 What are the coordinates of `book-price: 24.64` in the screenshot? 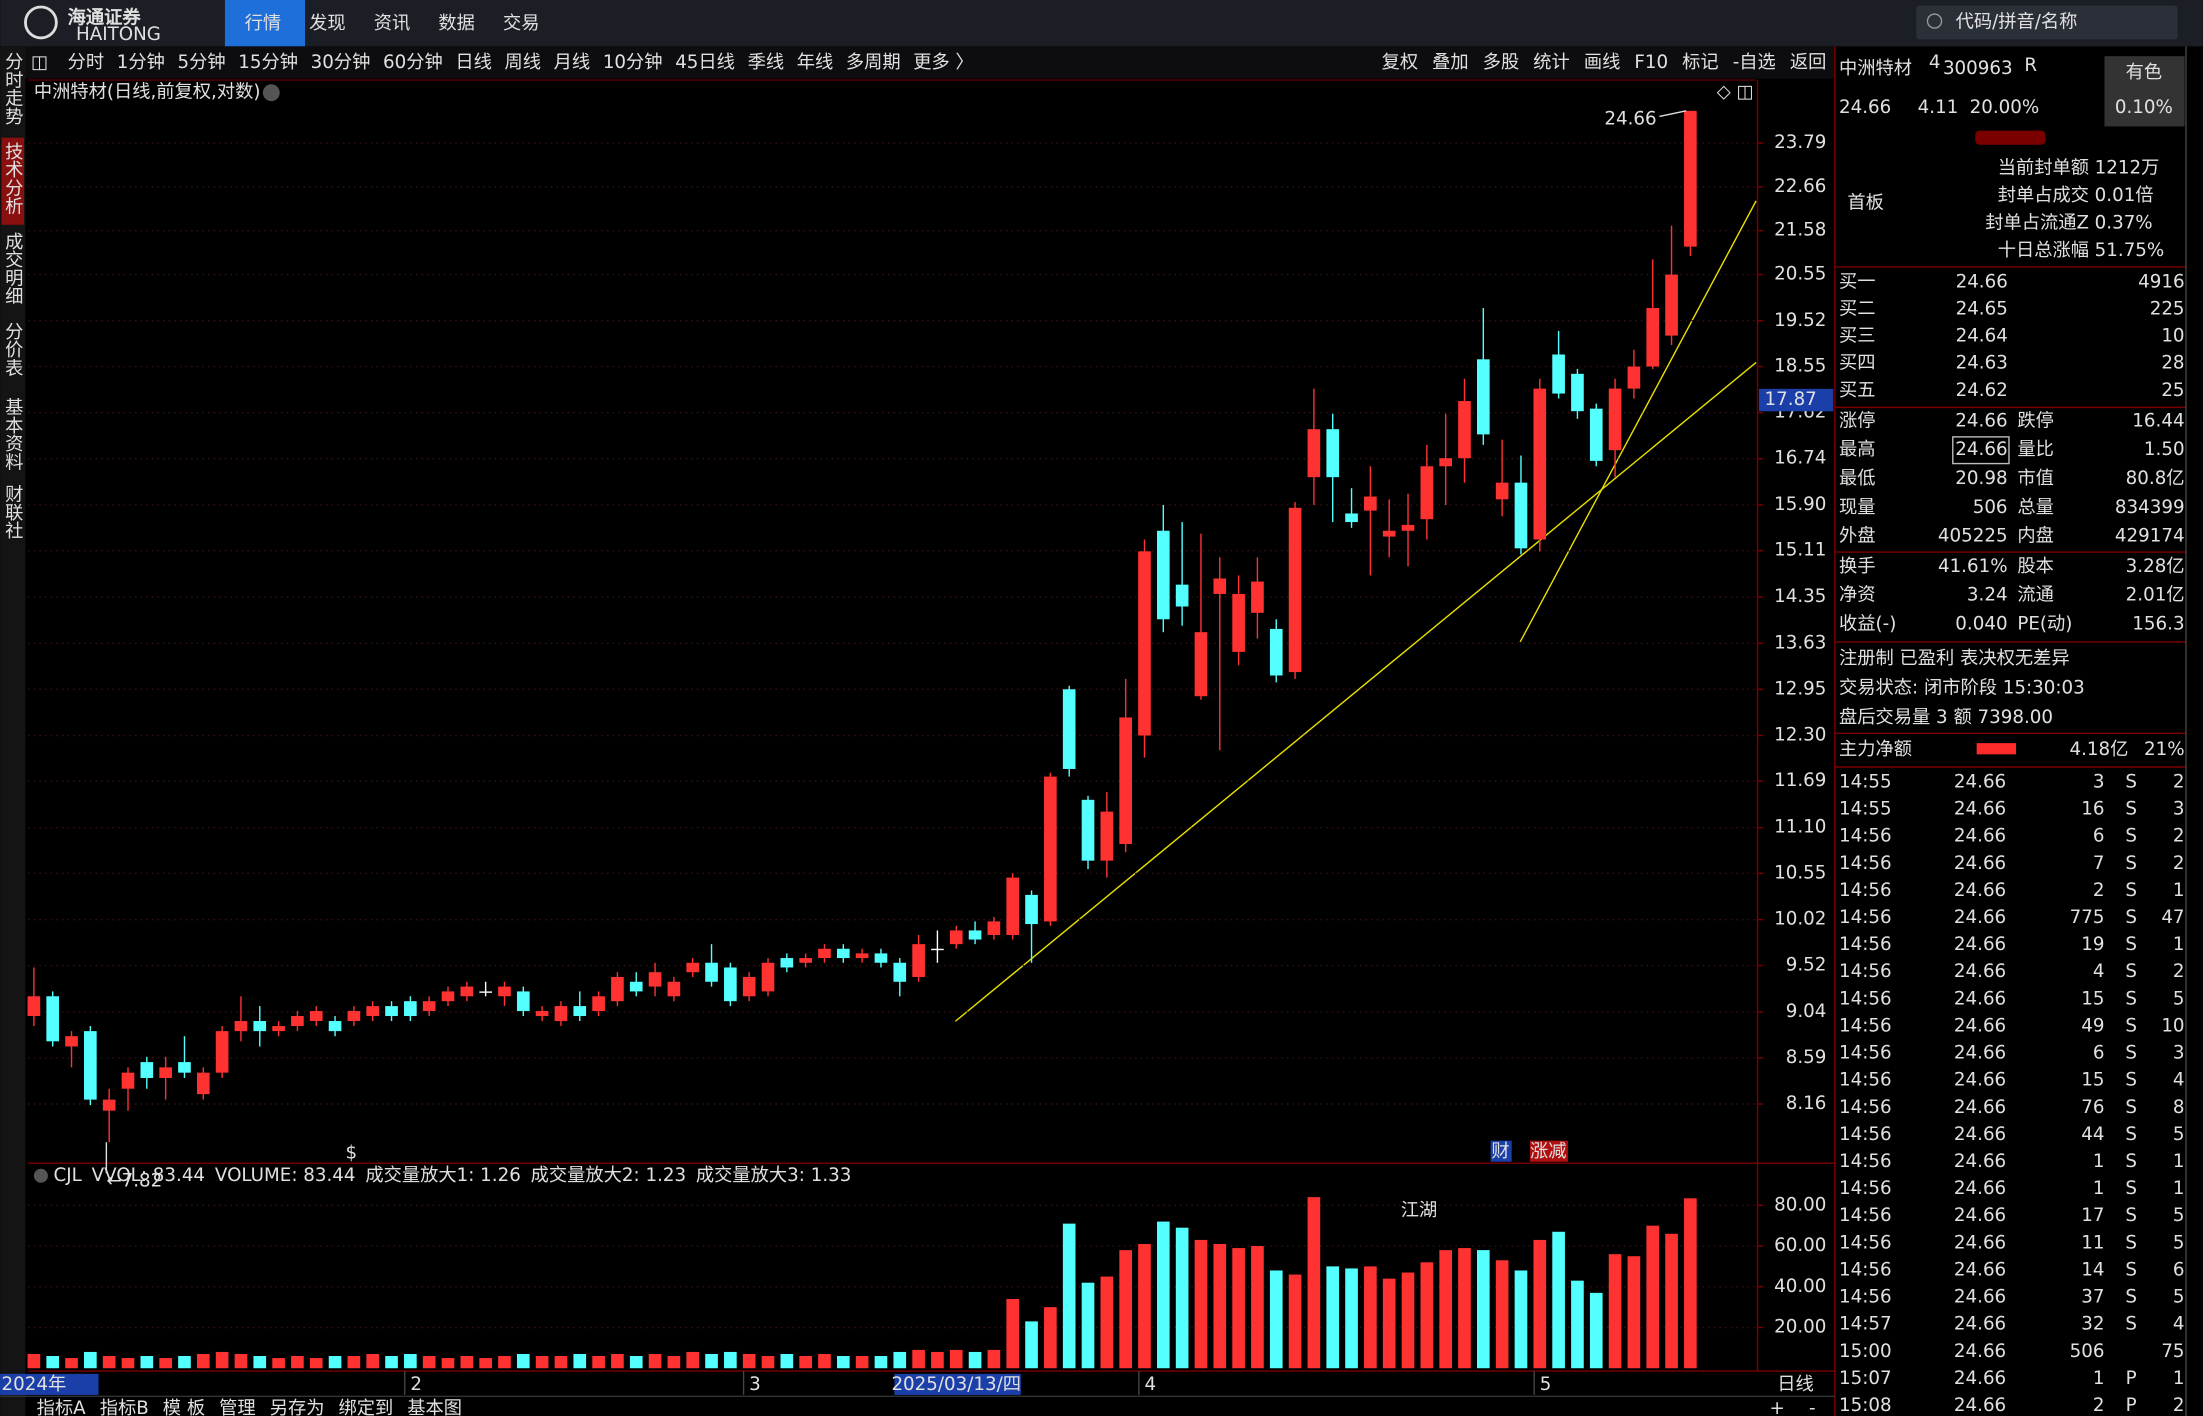 It's located at (1982, 336).